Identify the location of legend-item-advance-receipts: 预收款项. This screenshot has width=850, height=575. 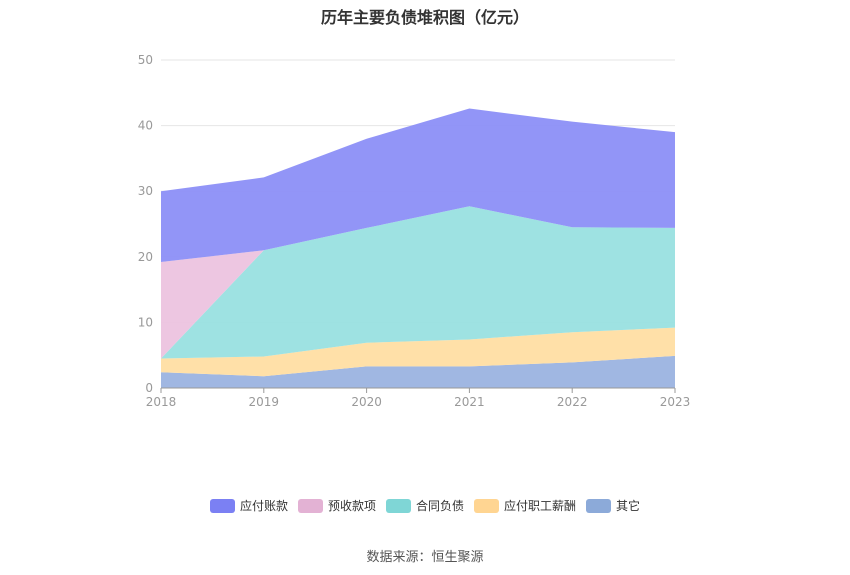
(336, 505).